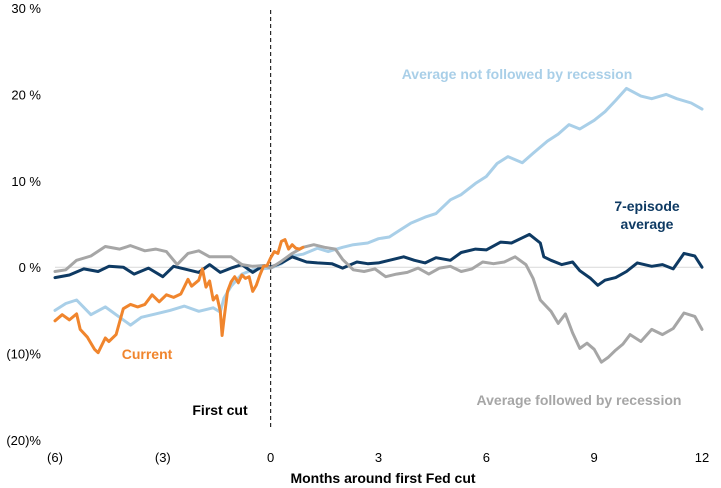 Image resolution: width=721 pixels, height=488 pixels. What do you see at coordinates (23, 224) in the screenshot?
I see `y-axis-ticks: 30 % 20 % 10 % 0 % (10)% (20)%` at bounding box center [23, 224].